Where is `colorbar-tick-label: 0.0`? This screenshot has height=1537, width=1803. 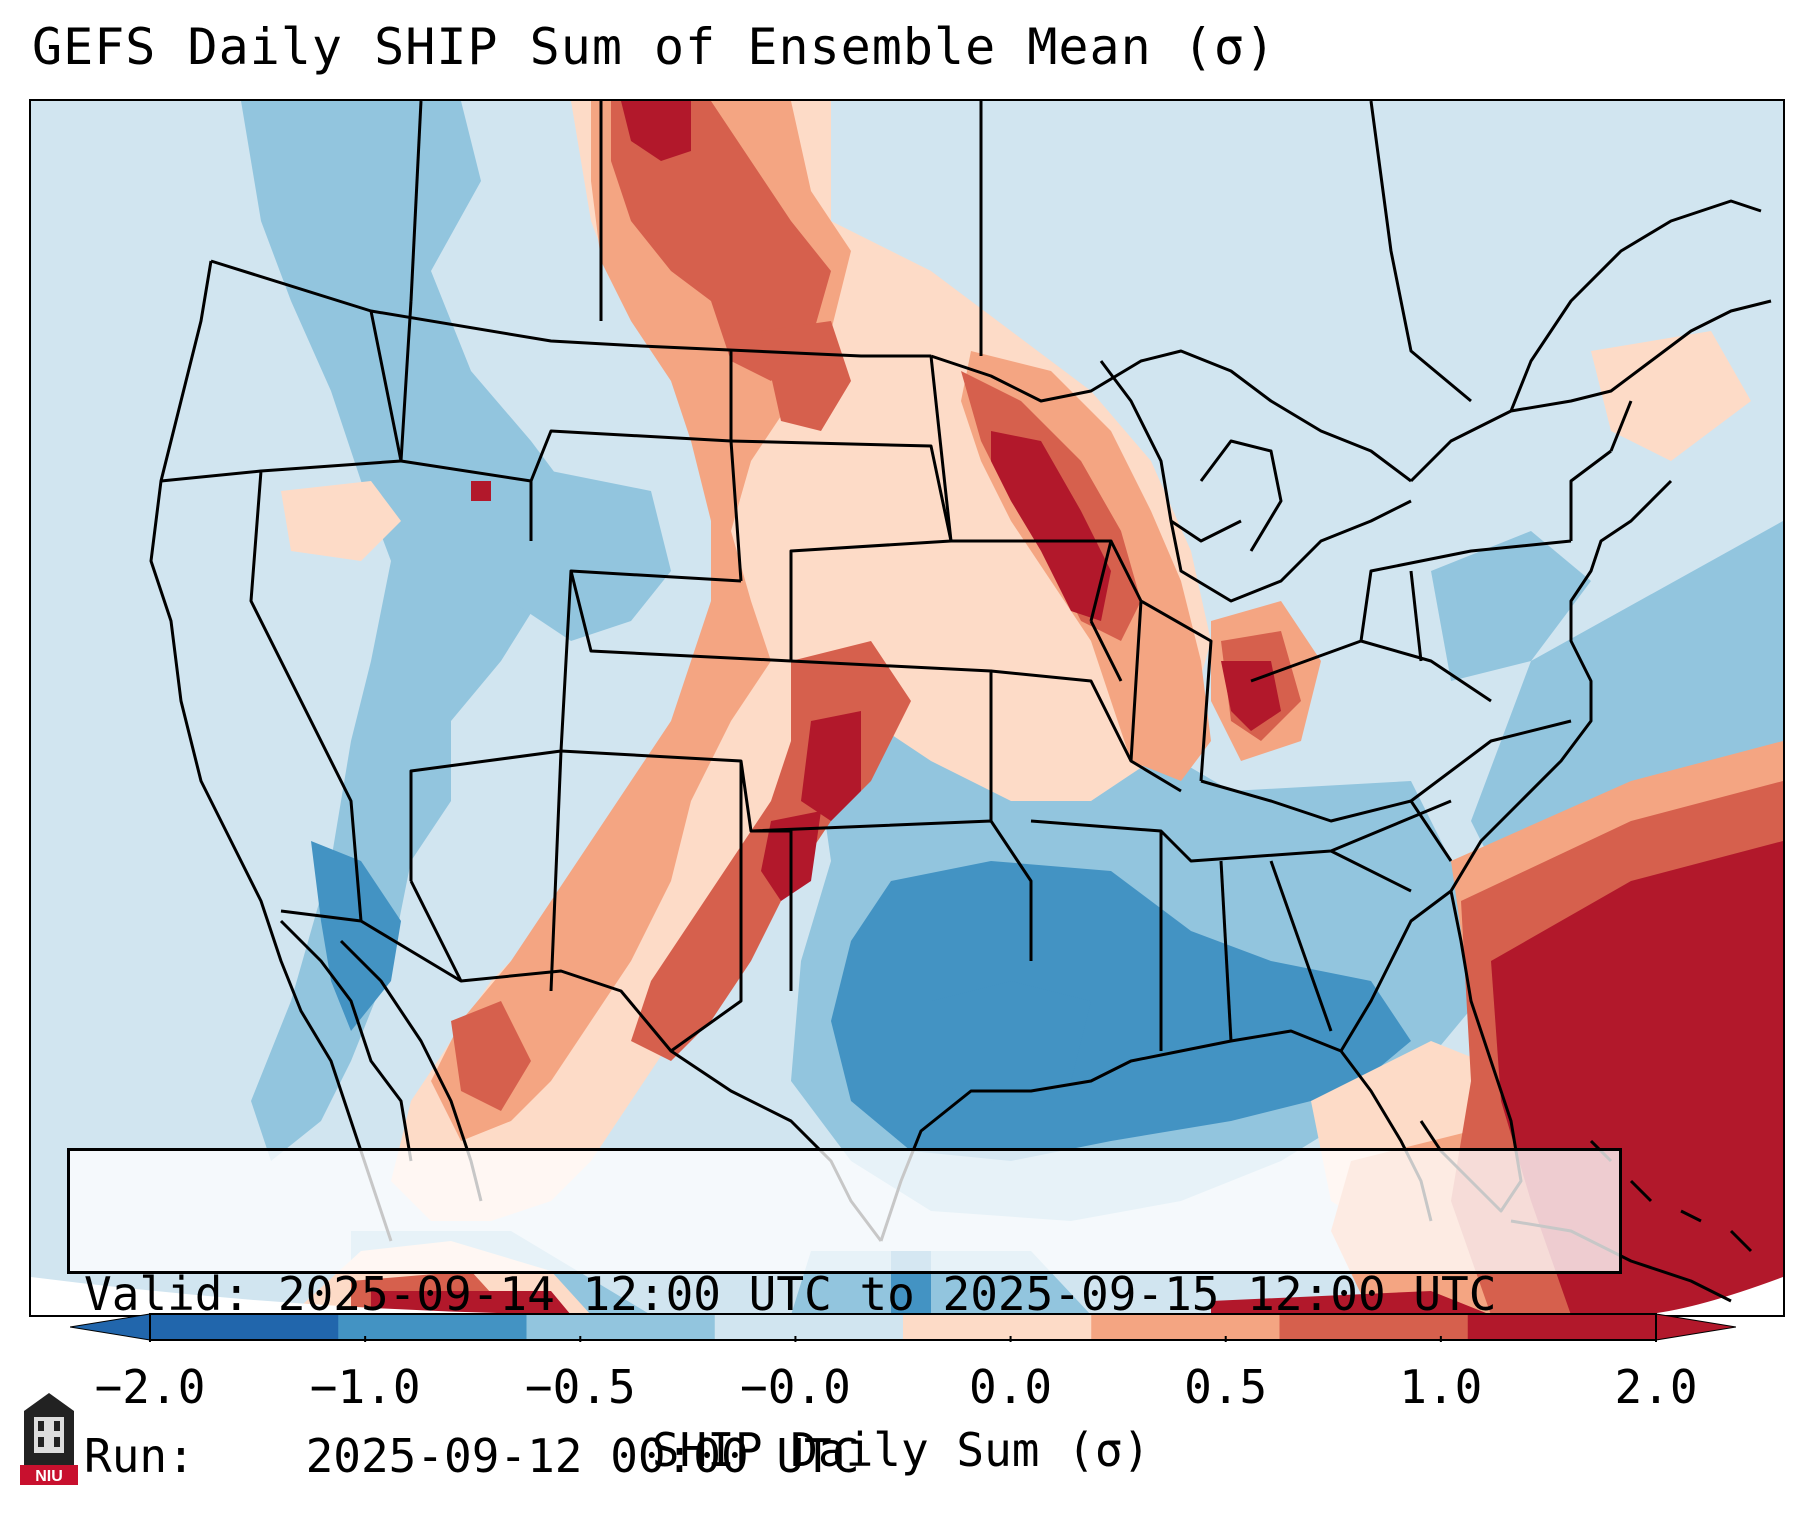 colorbar-tick-label: 0.0 is located at coordinates (1011, 1387).